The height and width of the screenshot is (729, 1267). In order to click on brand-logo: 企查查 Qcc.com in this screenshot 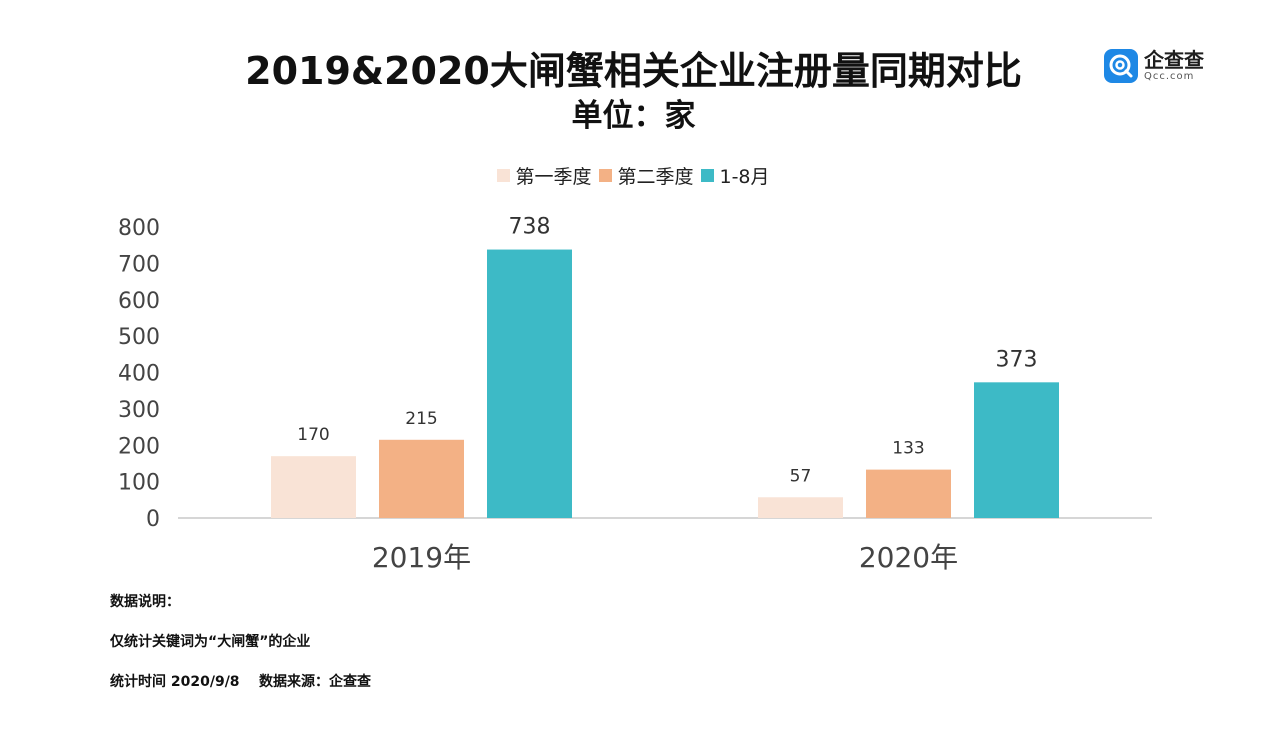, I will do `click(1154, 66)`.